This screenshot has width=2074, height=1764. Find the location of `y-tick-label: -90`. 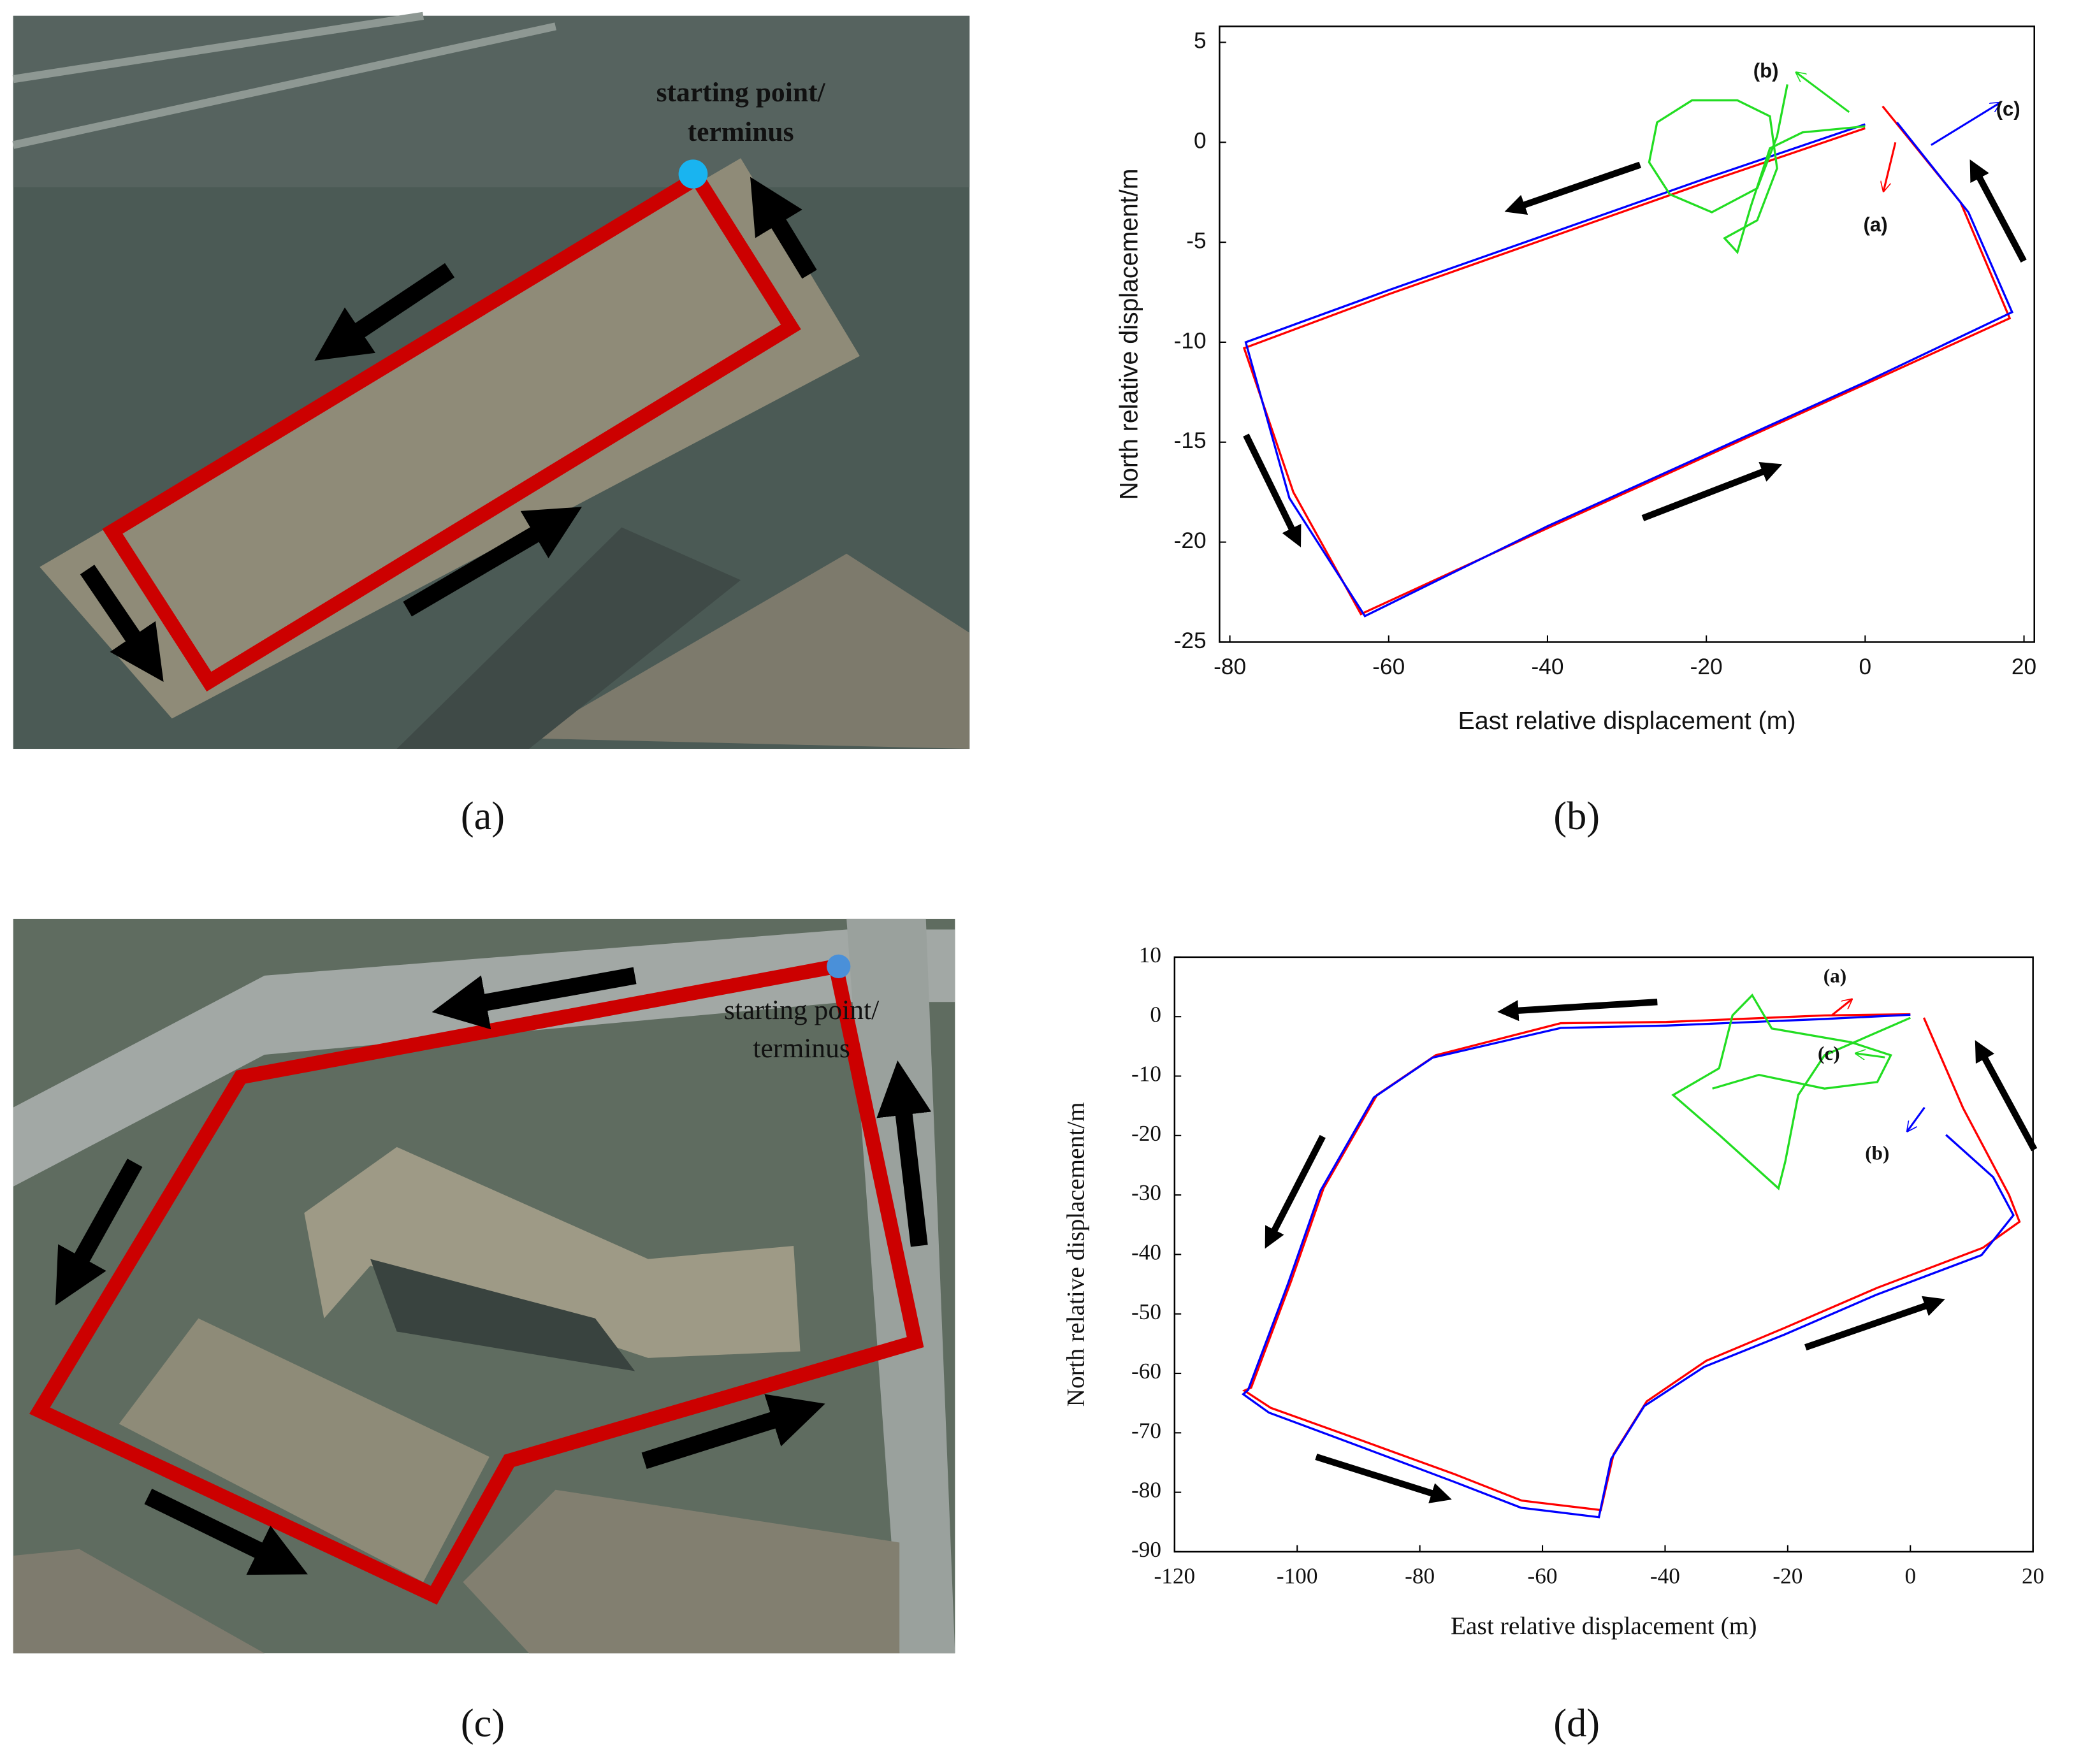

y-tick-label: -90 is located at coordinates (1146, 1549).